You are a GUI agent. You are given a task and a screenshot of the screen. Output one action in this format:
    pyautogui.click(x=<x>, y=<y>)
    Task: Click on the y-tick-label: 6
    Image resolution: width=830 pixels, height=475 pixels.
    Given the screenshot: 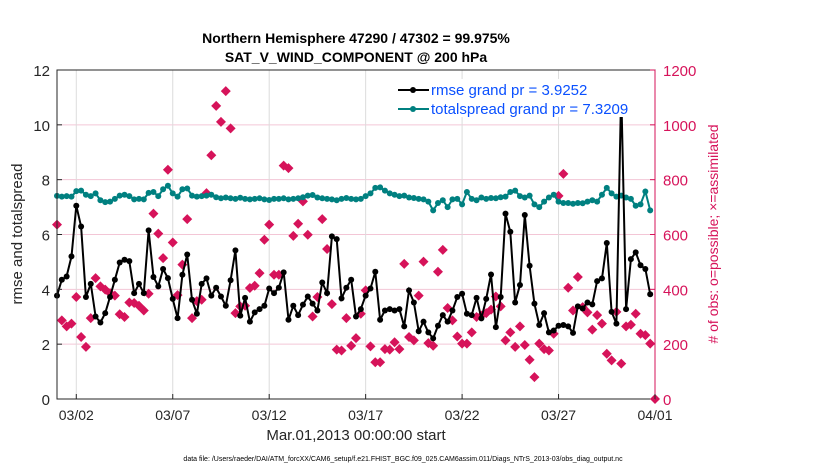 What is the action you would take?
    pyautogui.click(x=46, y=236)
    